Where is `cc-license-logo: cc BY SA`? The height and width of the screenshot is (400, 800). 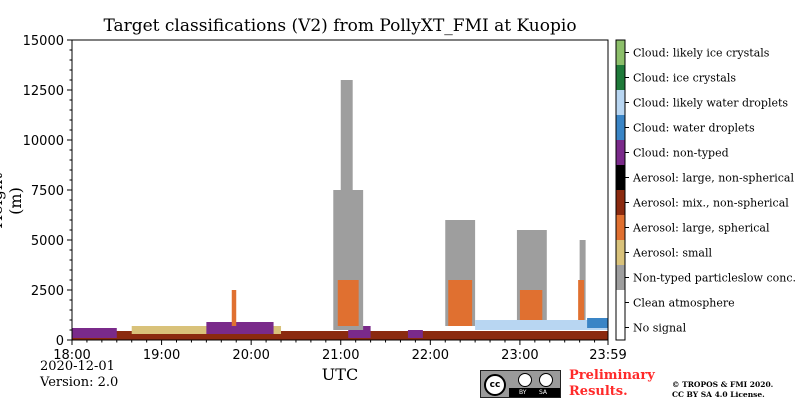
cc-license-logo: cc BY SA is located at coordinates (520, 384).